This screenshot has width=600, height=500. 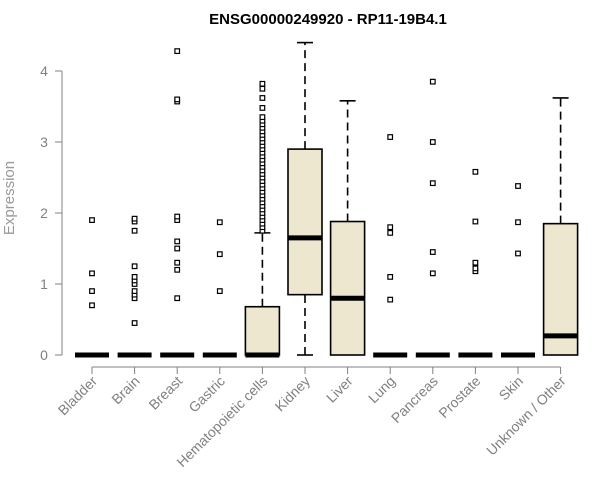 What do you see at coordinates (165, 393) in the screenshot?
I see `x-tick-label: Breast` at bounding box center [165, 393].